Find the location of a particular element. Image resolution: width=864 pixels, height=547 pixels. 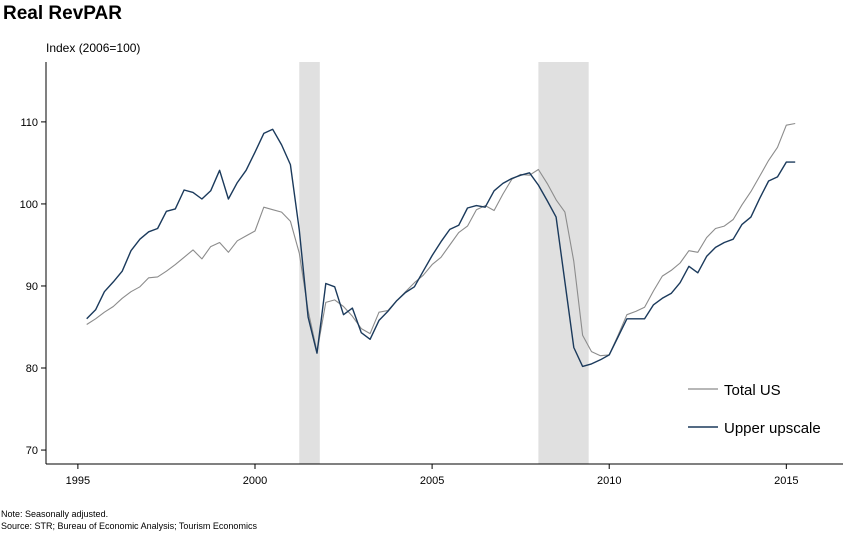

x-tick-label-2000: 2000 is located at coordinates (255, 481).